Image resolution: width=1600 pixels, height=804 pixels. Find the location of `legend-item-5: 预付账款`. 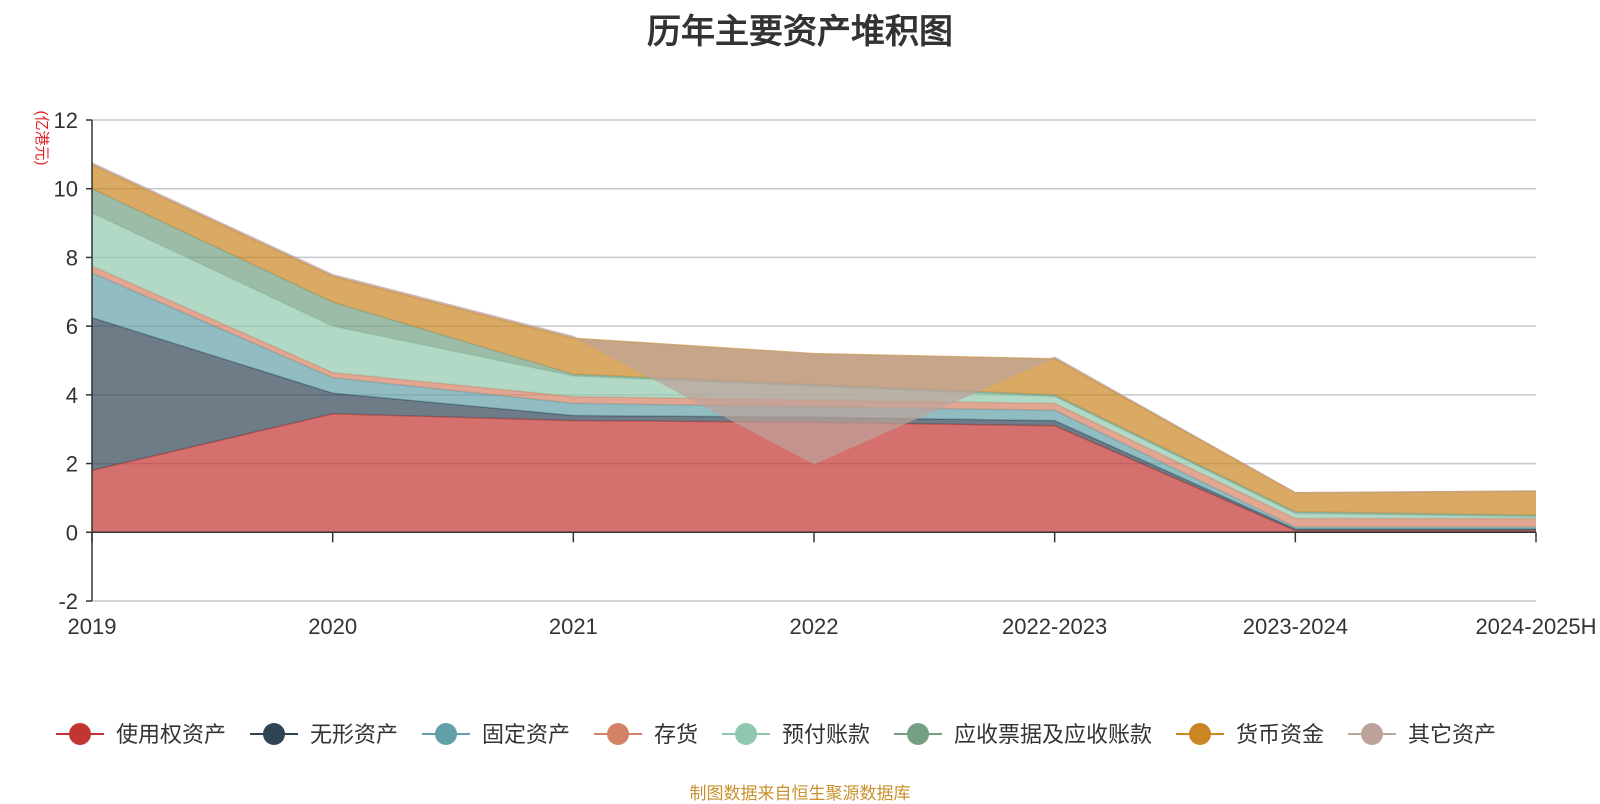

legend-item-5: 预付账款 is located at coordinates (796, 734).